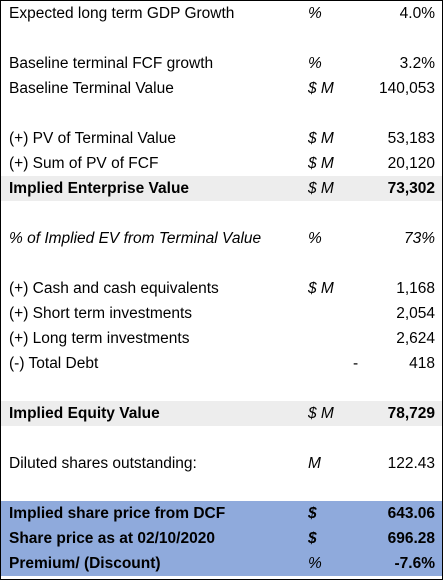 Image resolution: width=445 pixels, height=582 pixels. Describe the element at coordinates (417, 13) in the screenshot. I see `value: 4.0%` at that location.